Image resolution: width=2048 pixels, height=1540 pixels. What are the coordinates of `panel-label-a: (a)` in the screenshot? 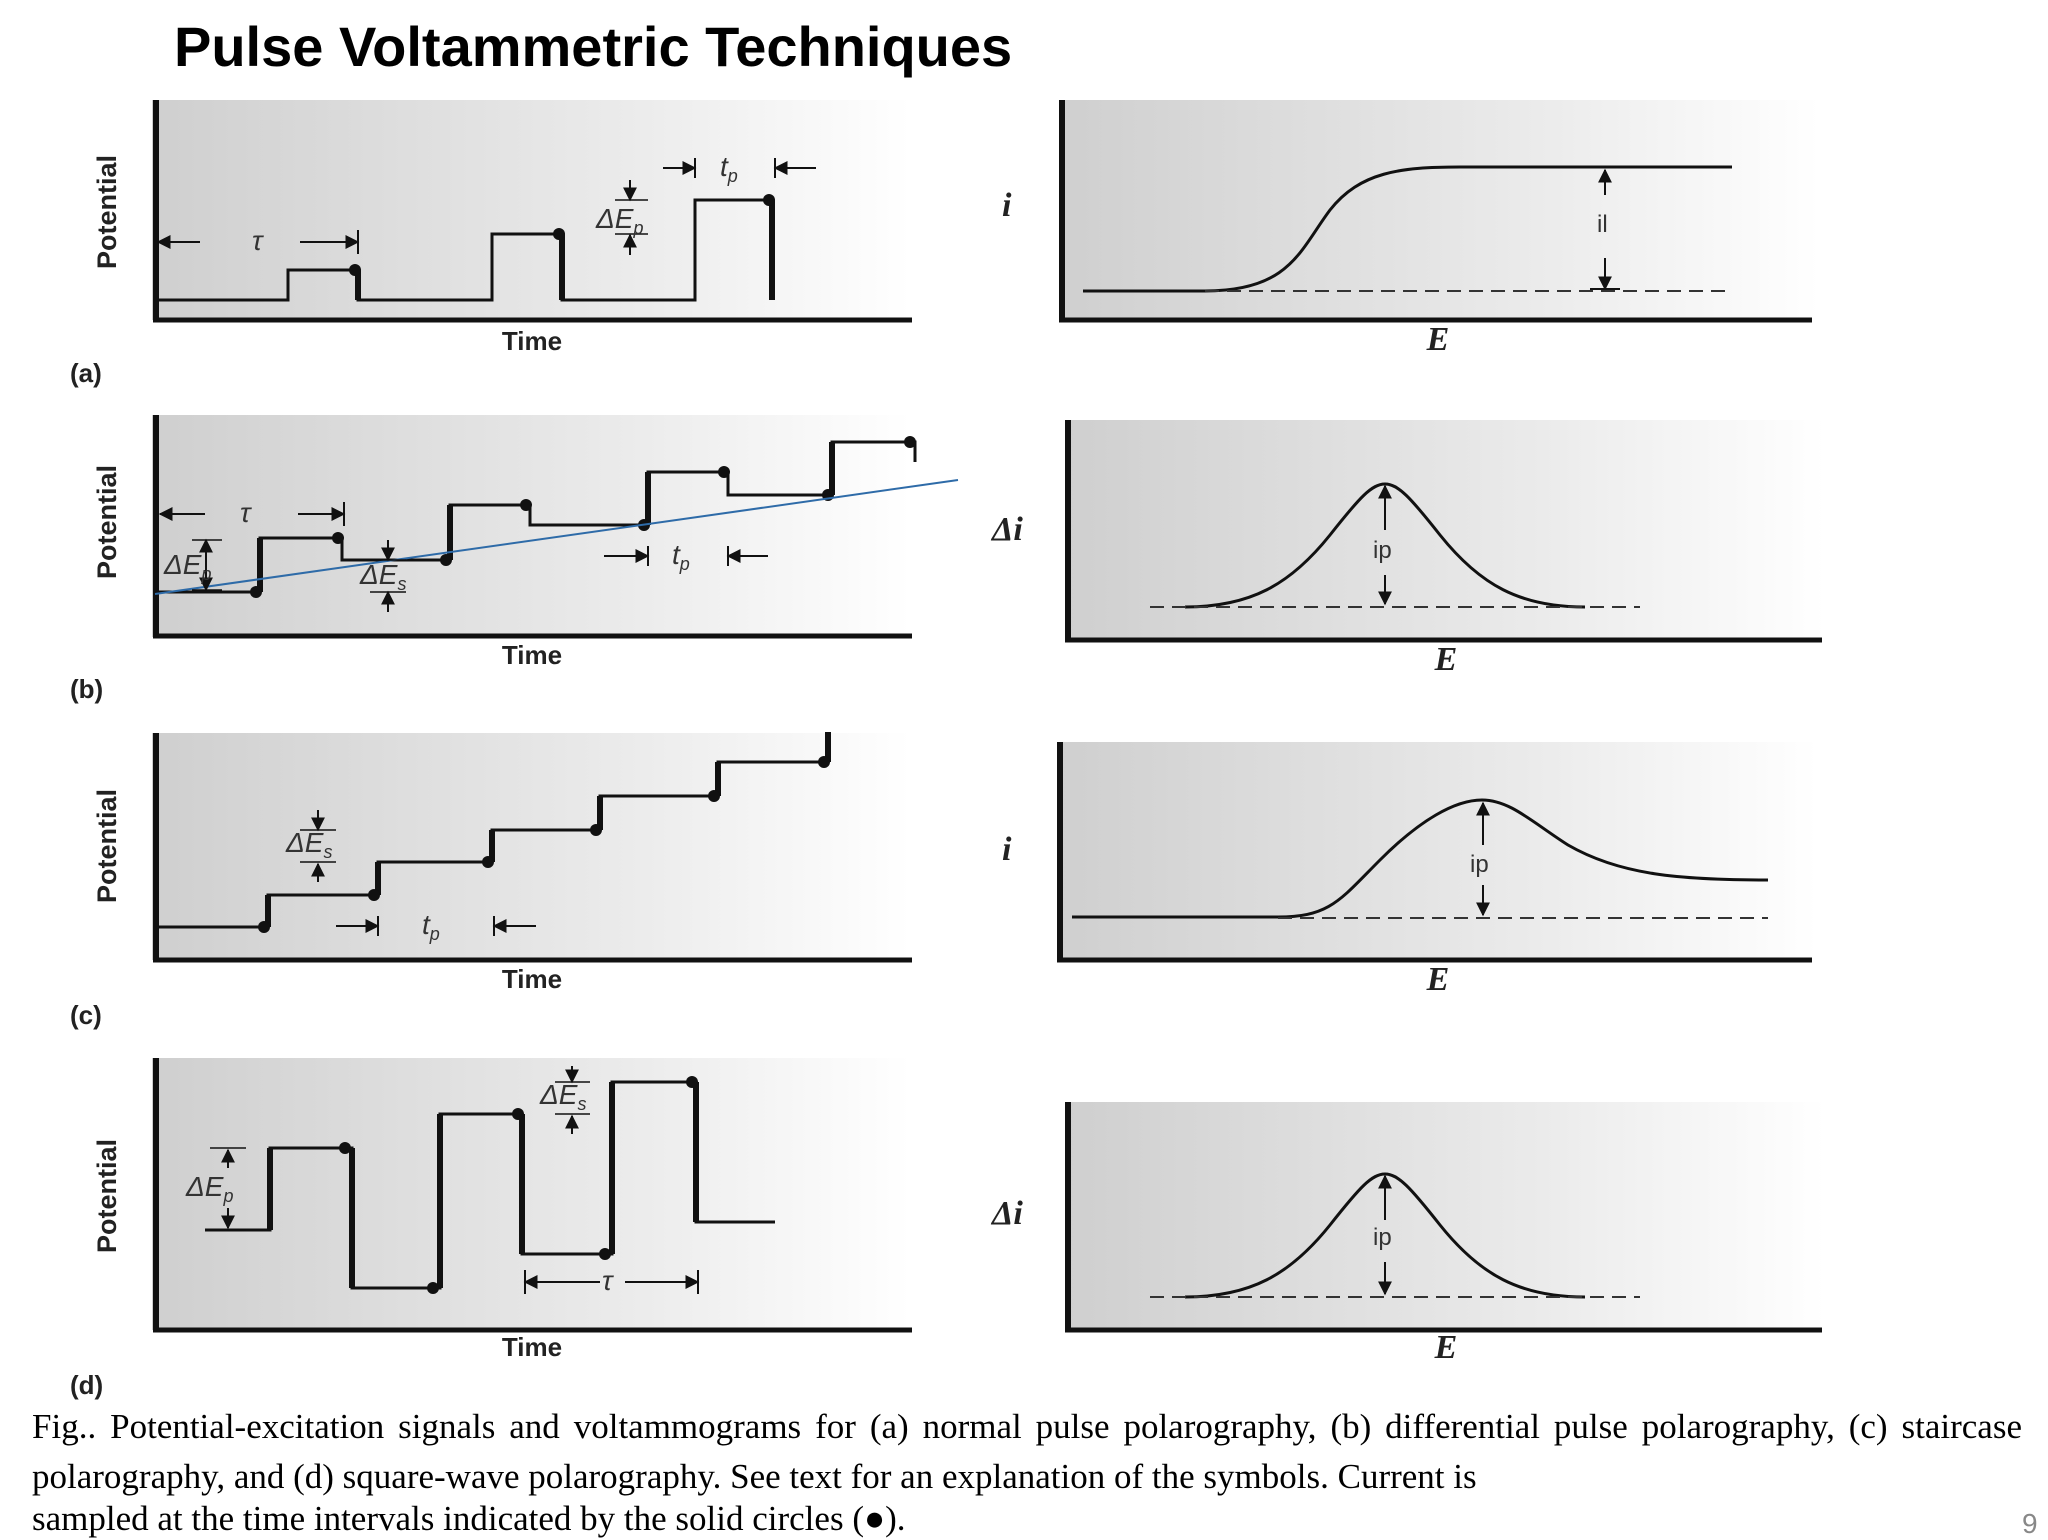 It's located at (86, 373).